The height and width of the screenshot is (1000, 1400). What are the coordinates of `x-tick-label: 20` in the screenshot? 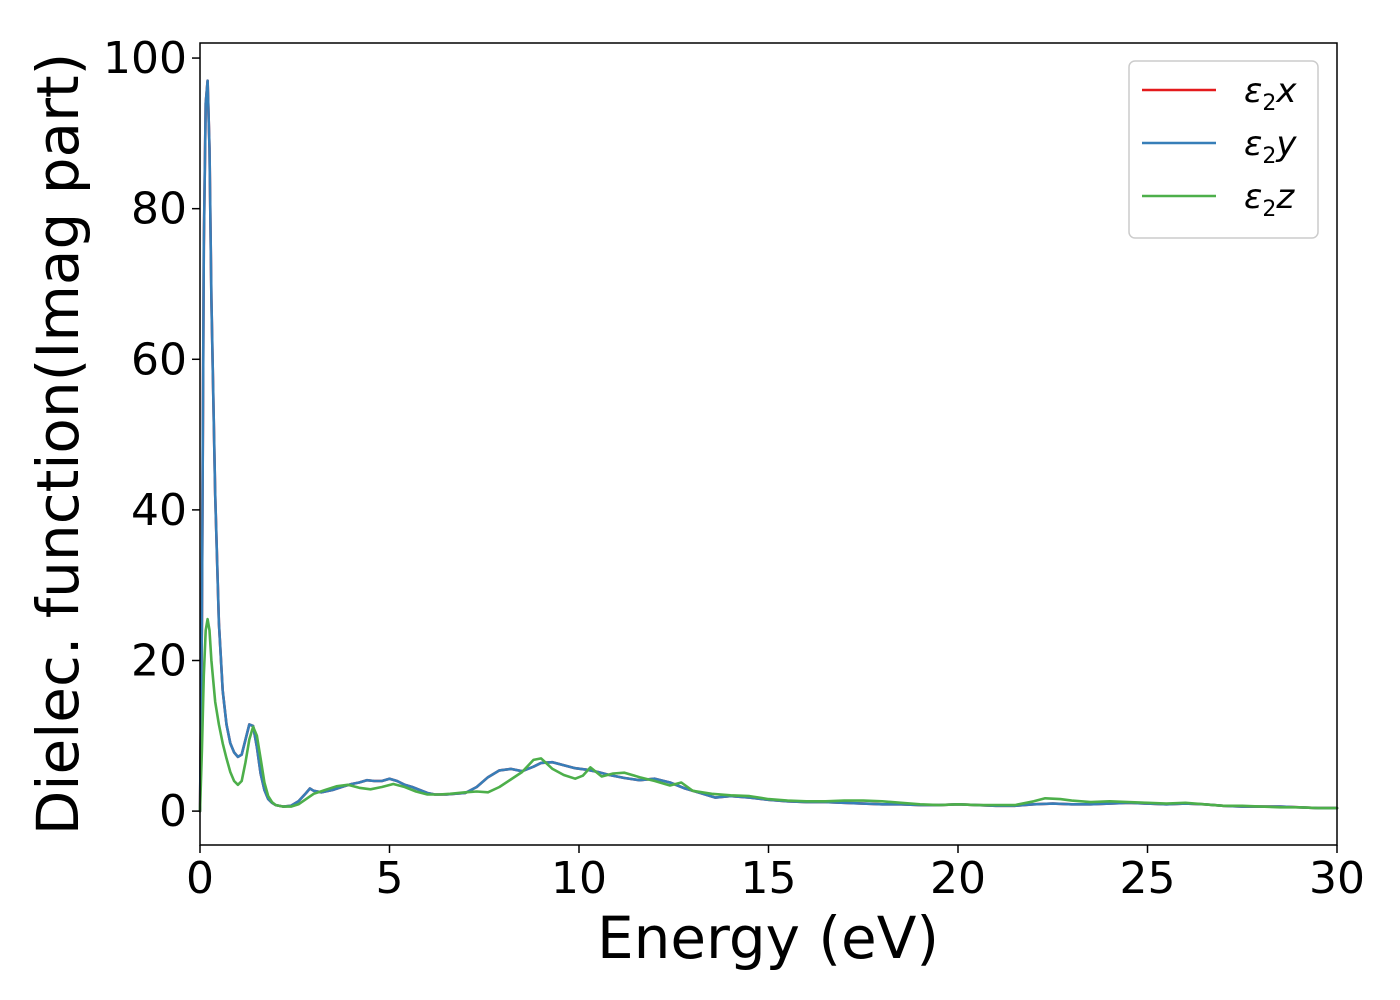 It's located at (958, 878).